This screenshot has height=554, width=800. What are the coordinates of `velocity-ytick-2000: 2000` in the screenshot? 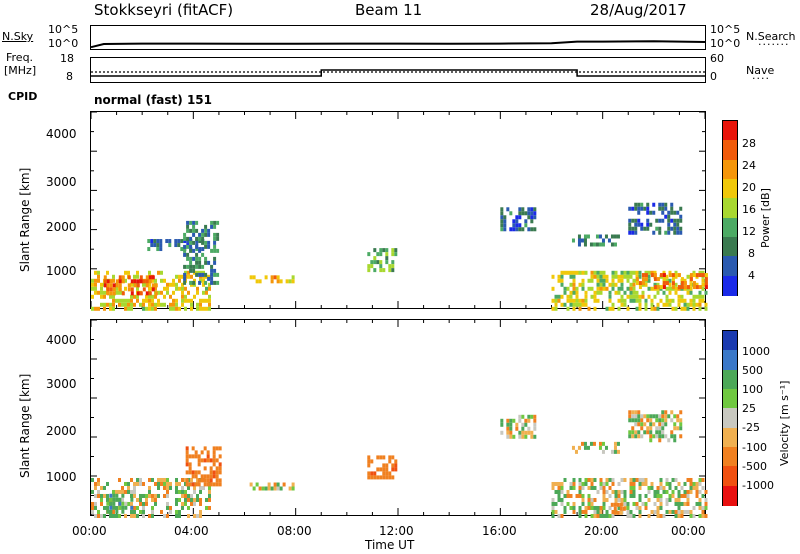 It's located at (61, 431).